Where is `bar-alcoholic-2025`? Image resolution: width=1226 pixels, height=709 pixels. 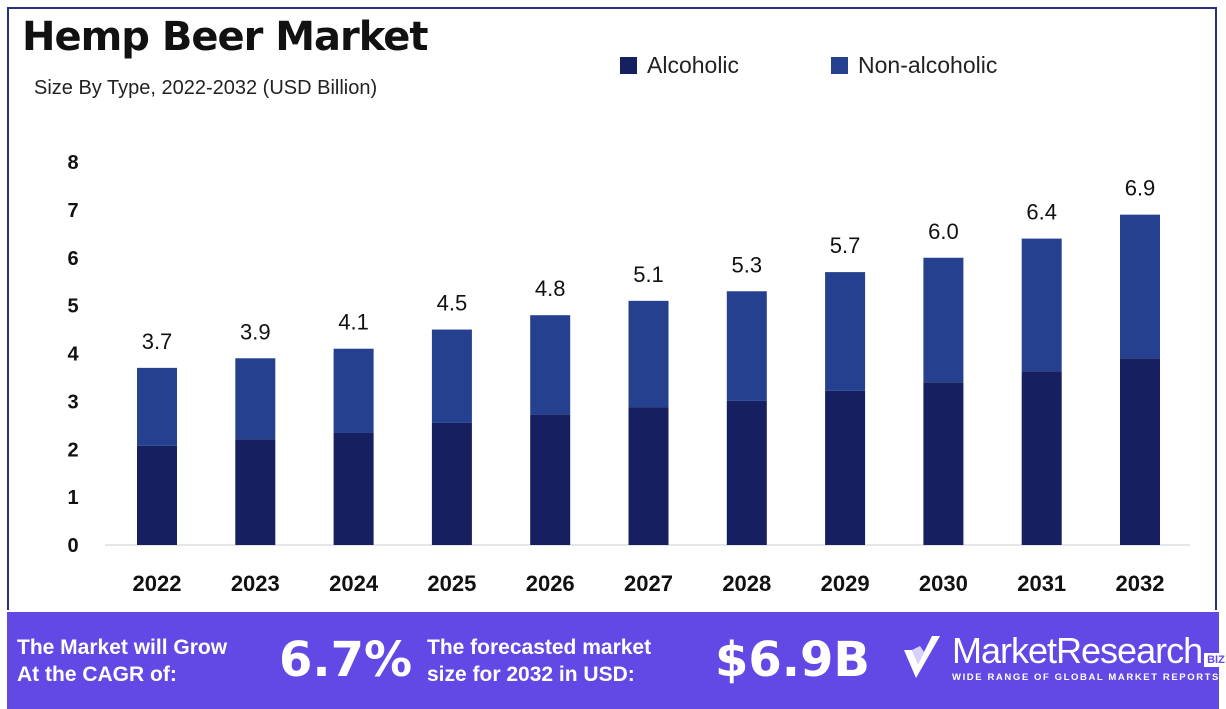 bar-alcoholic-2025 is located at coordinates (451, 483).